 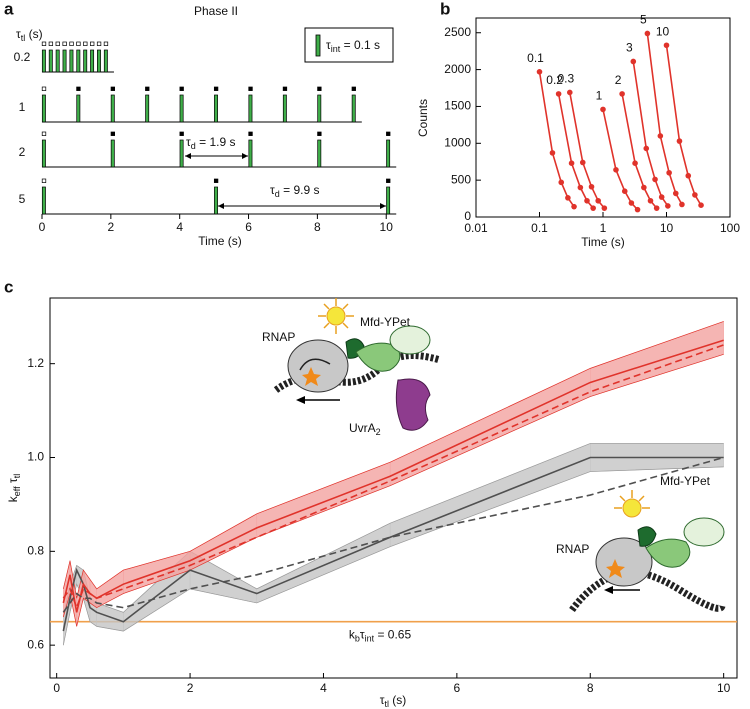 I want to click on curve-label: 10, so click(x=663, y=31).